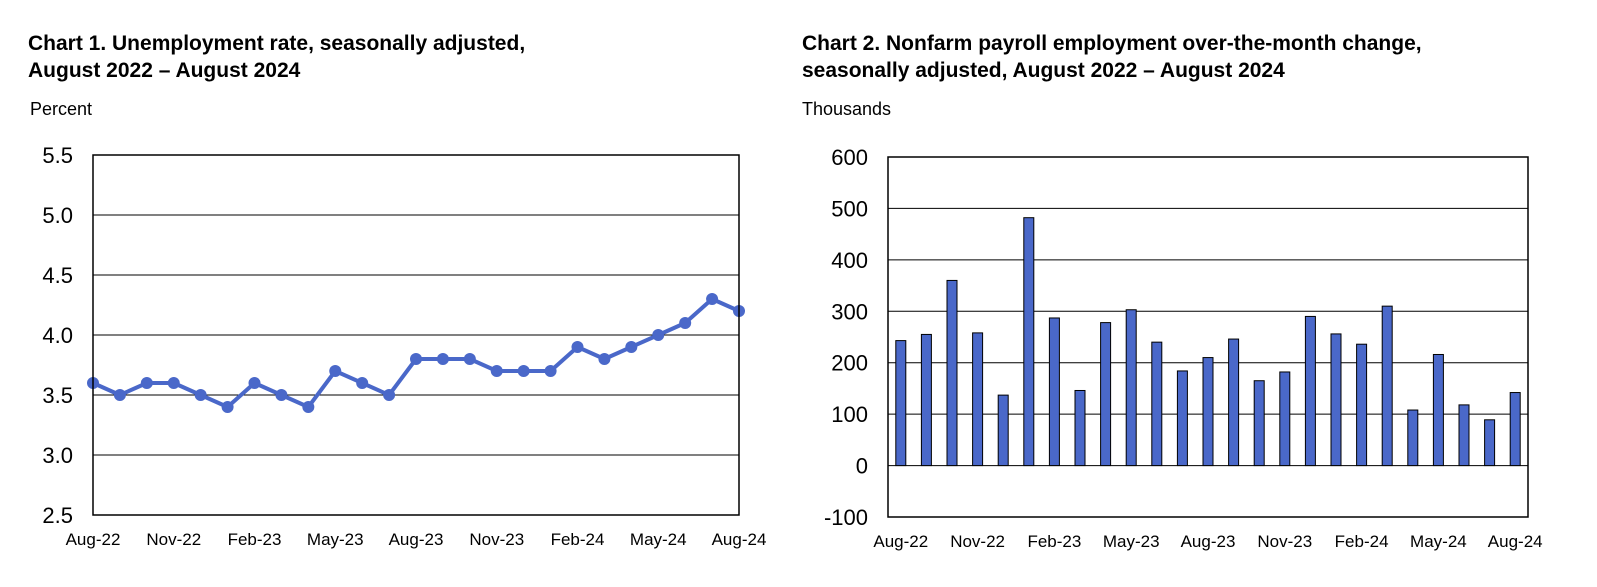  Describe the element at coordinates (849, 208) in the screenshot. I see `y-tick-label: 500` at that location.